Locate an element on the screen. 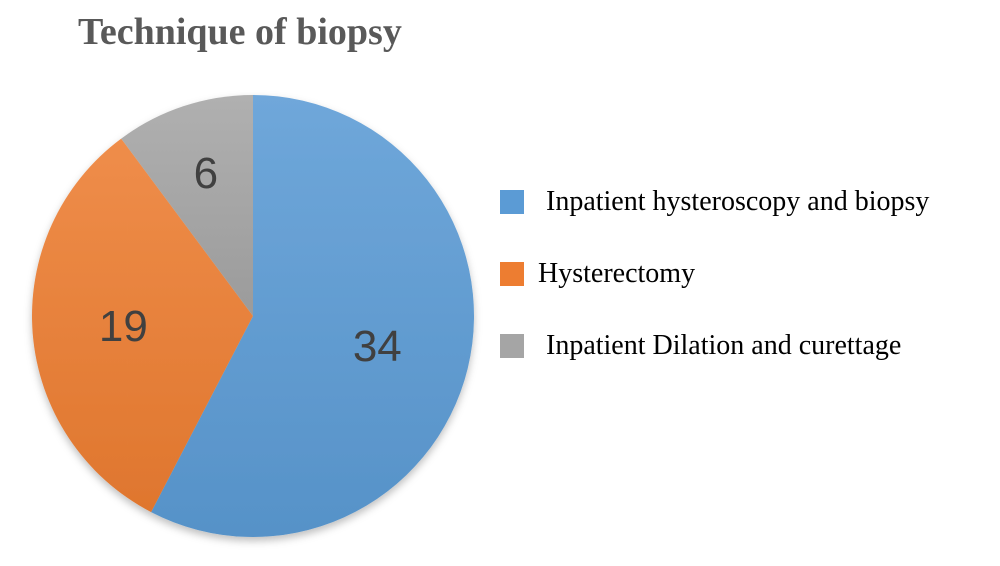 This screenshot has height=566, width=1000. legend-label: Inpatient Dilation and curettage is located at coordinates (724, 345).